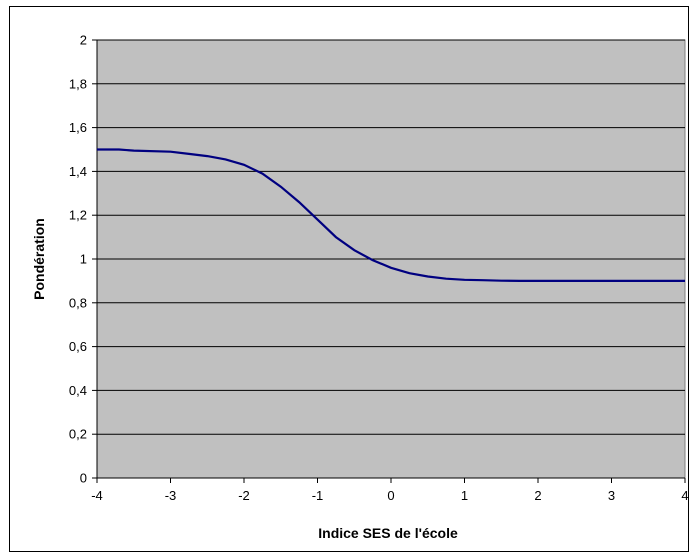 The image size is (695, 558). I want to click on y-tick-label: 1,2, so click(78, 215).